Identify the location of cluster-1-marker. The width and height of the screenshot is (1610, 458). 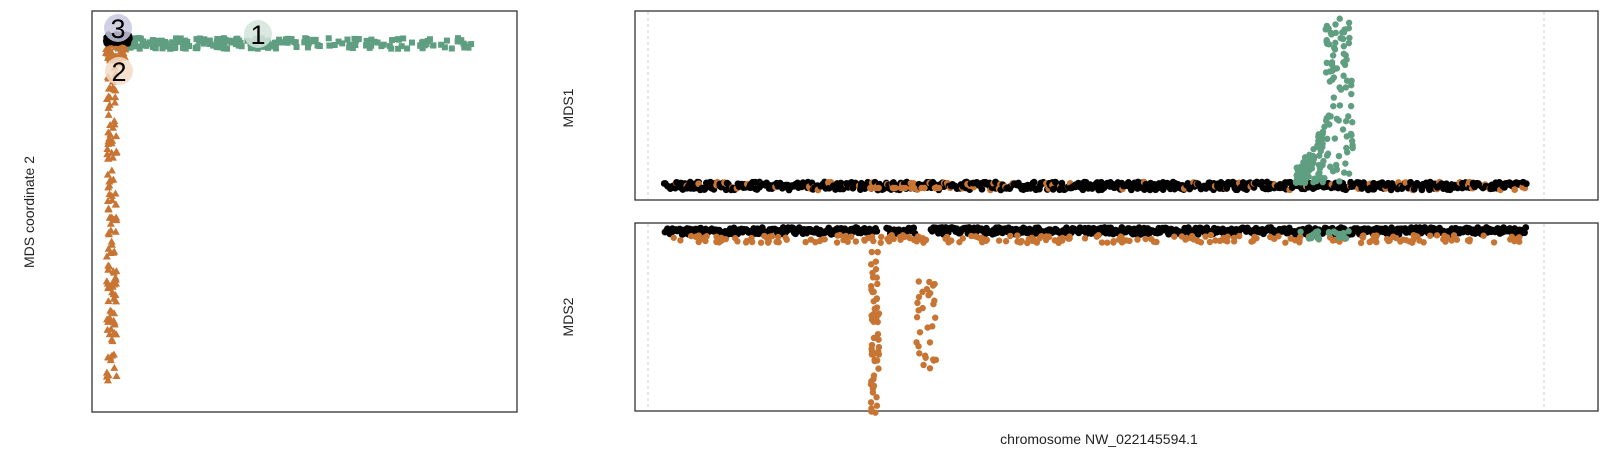
(258, 34).